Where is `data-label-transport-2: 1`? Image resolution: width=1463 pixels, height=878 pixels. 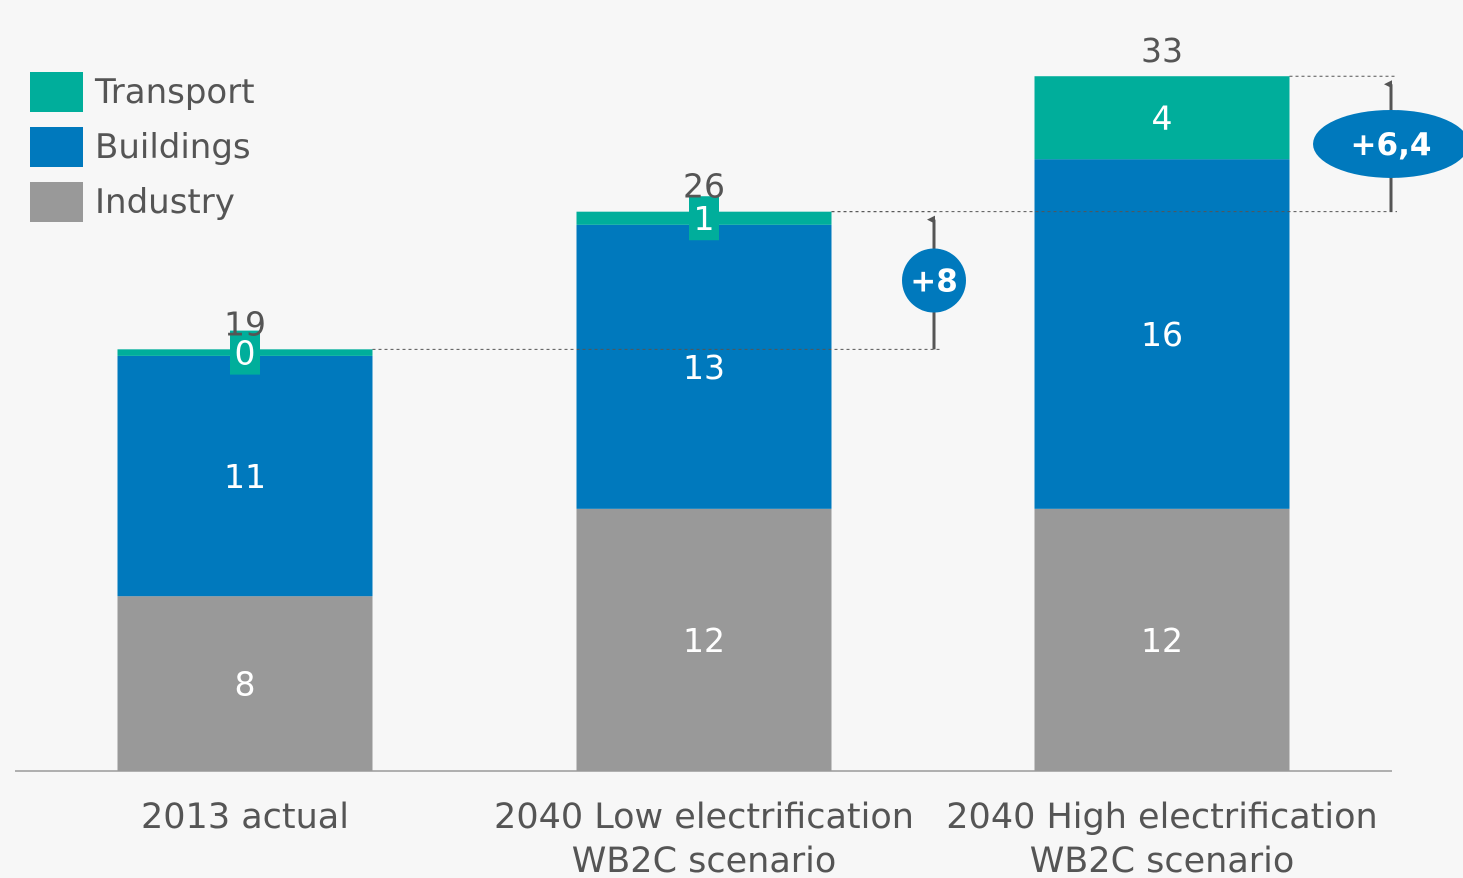
data-label-transport-2: 1 is located at coordinates (704, 218).